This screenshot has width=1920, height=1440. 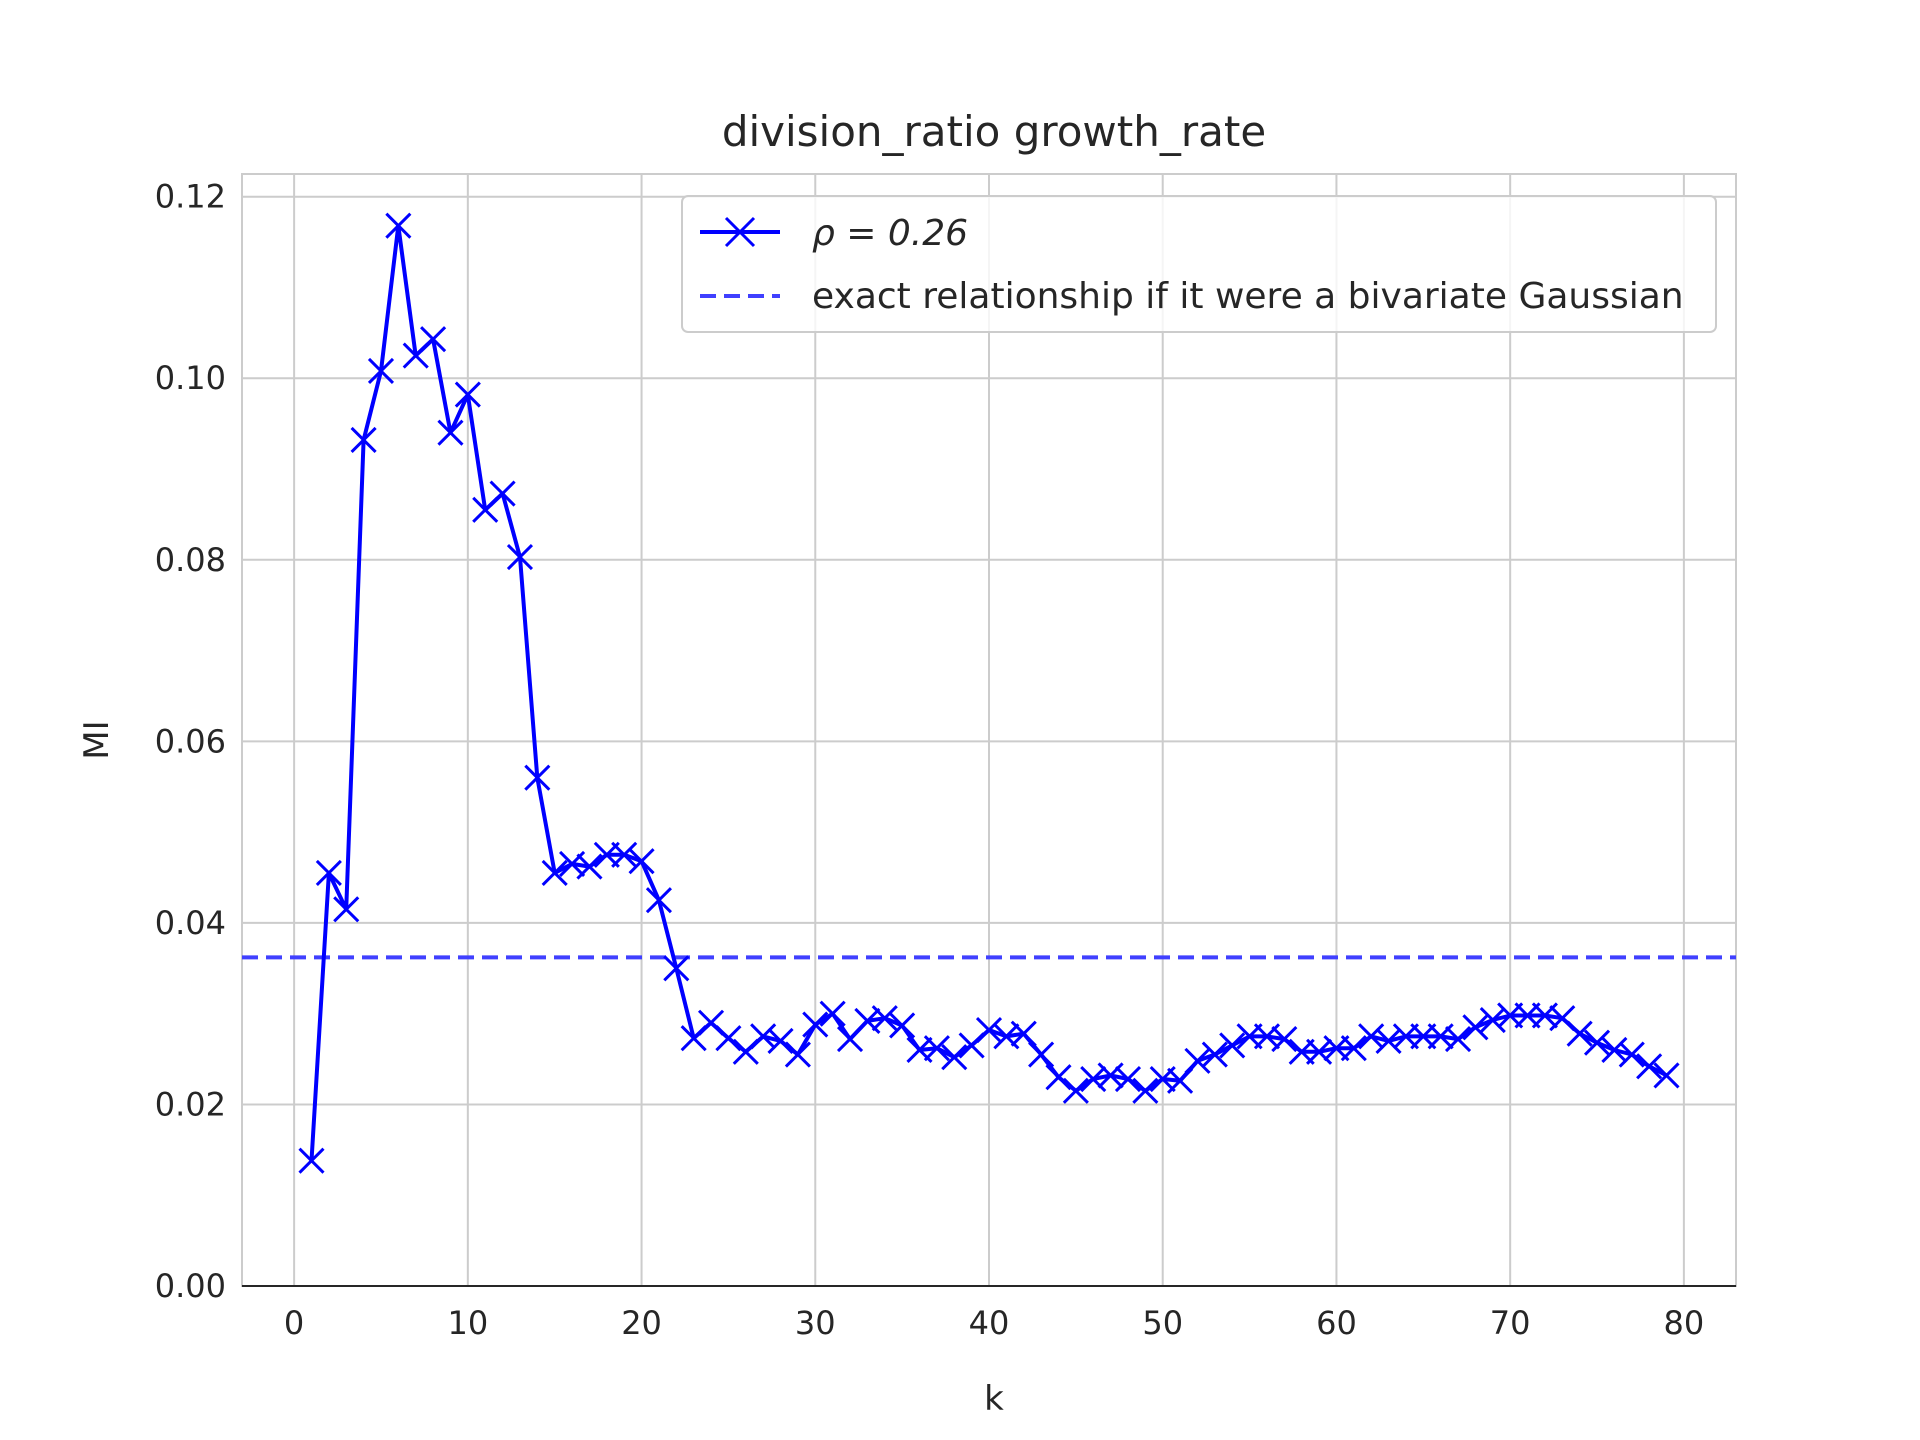 I want to click on x-tick-label: 20, so click(x=641, y=1323).